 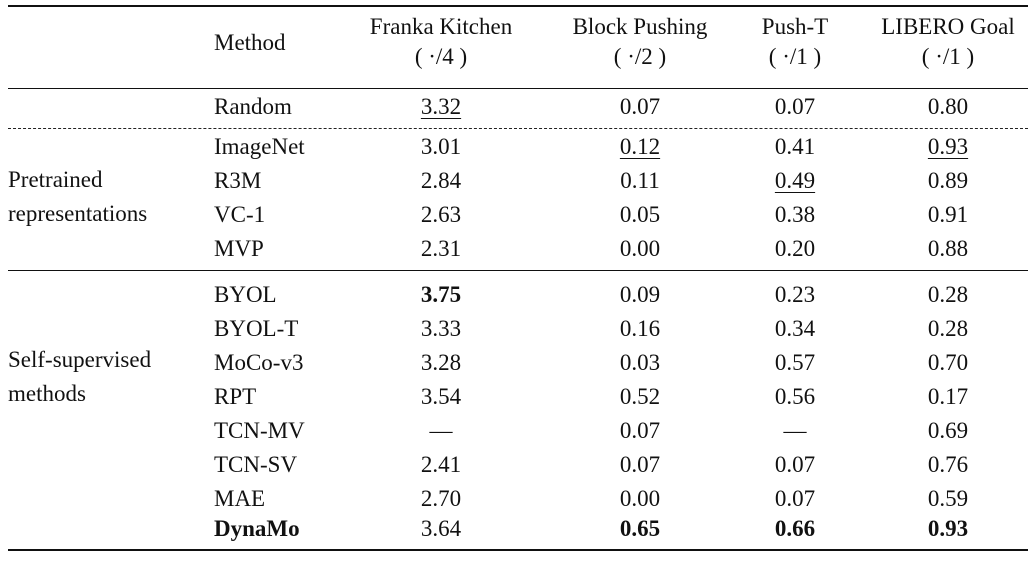 I want to click on table-cell-franka: 3.64, so click(x=441, y=528).